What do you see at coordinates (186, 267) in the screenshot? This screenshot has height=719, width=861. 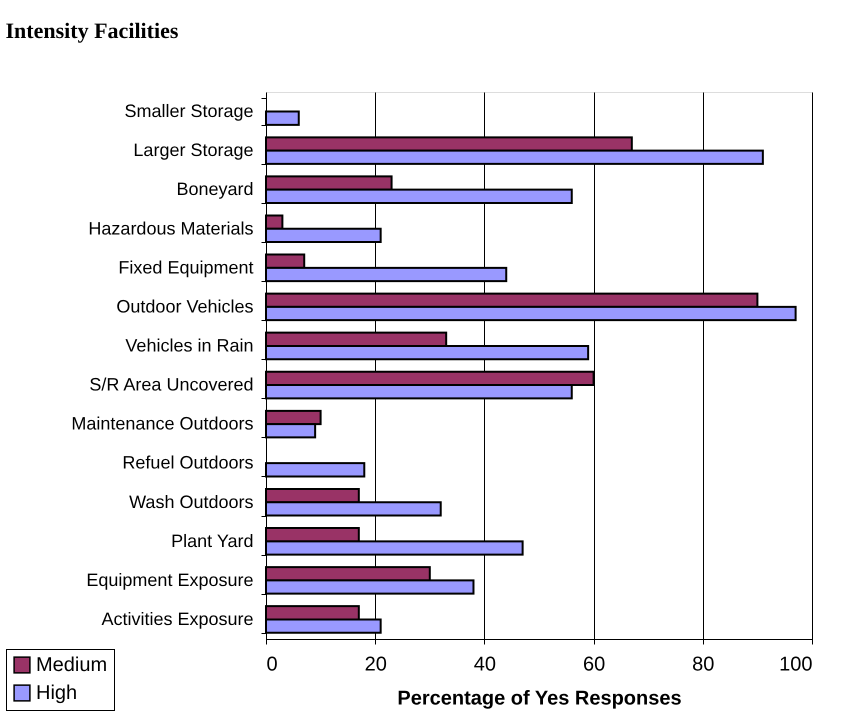 I see `y-tick-label: Fixed Equipment` at bounding box center [186, 267].